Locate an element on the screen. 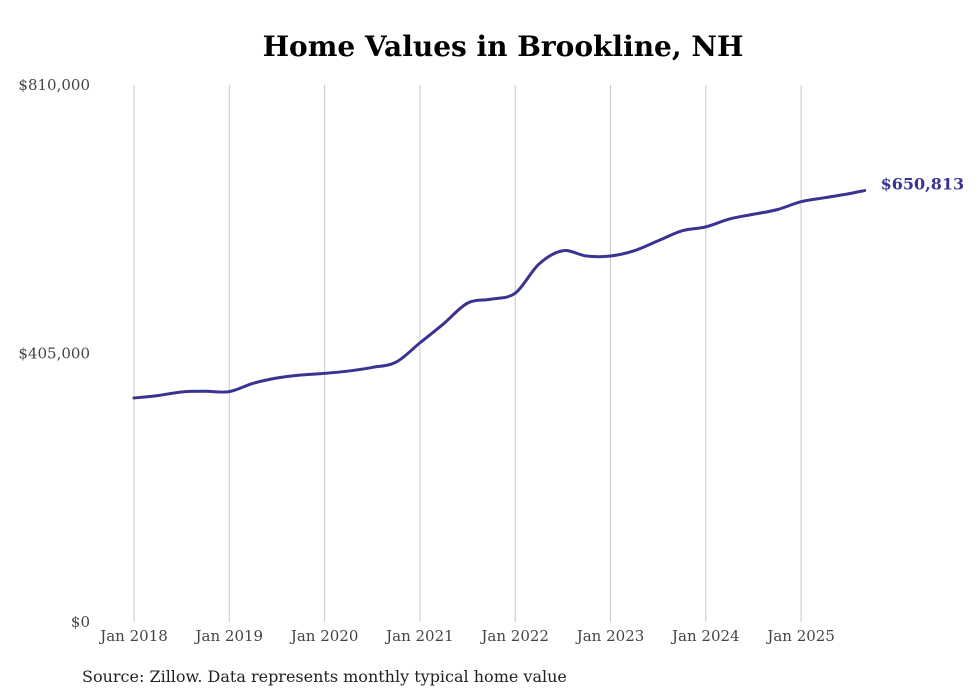 This screenshot has height=699, width=980. x-tick-label: Jan 2023 is located at coordinates (610, 636).